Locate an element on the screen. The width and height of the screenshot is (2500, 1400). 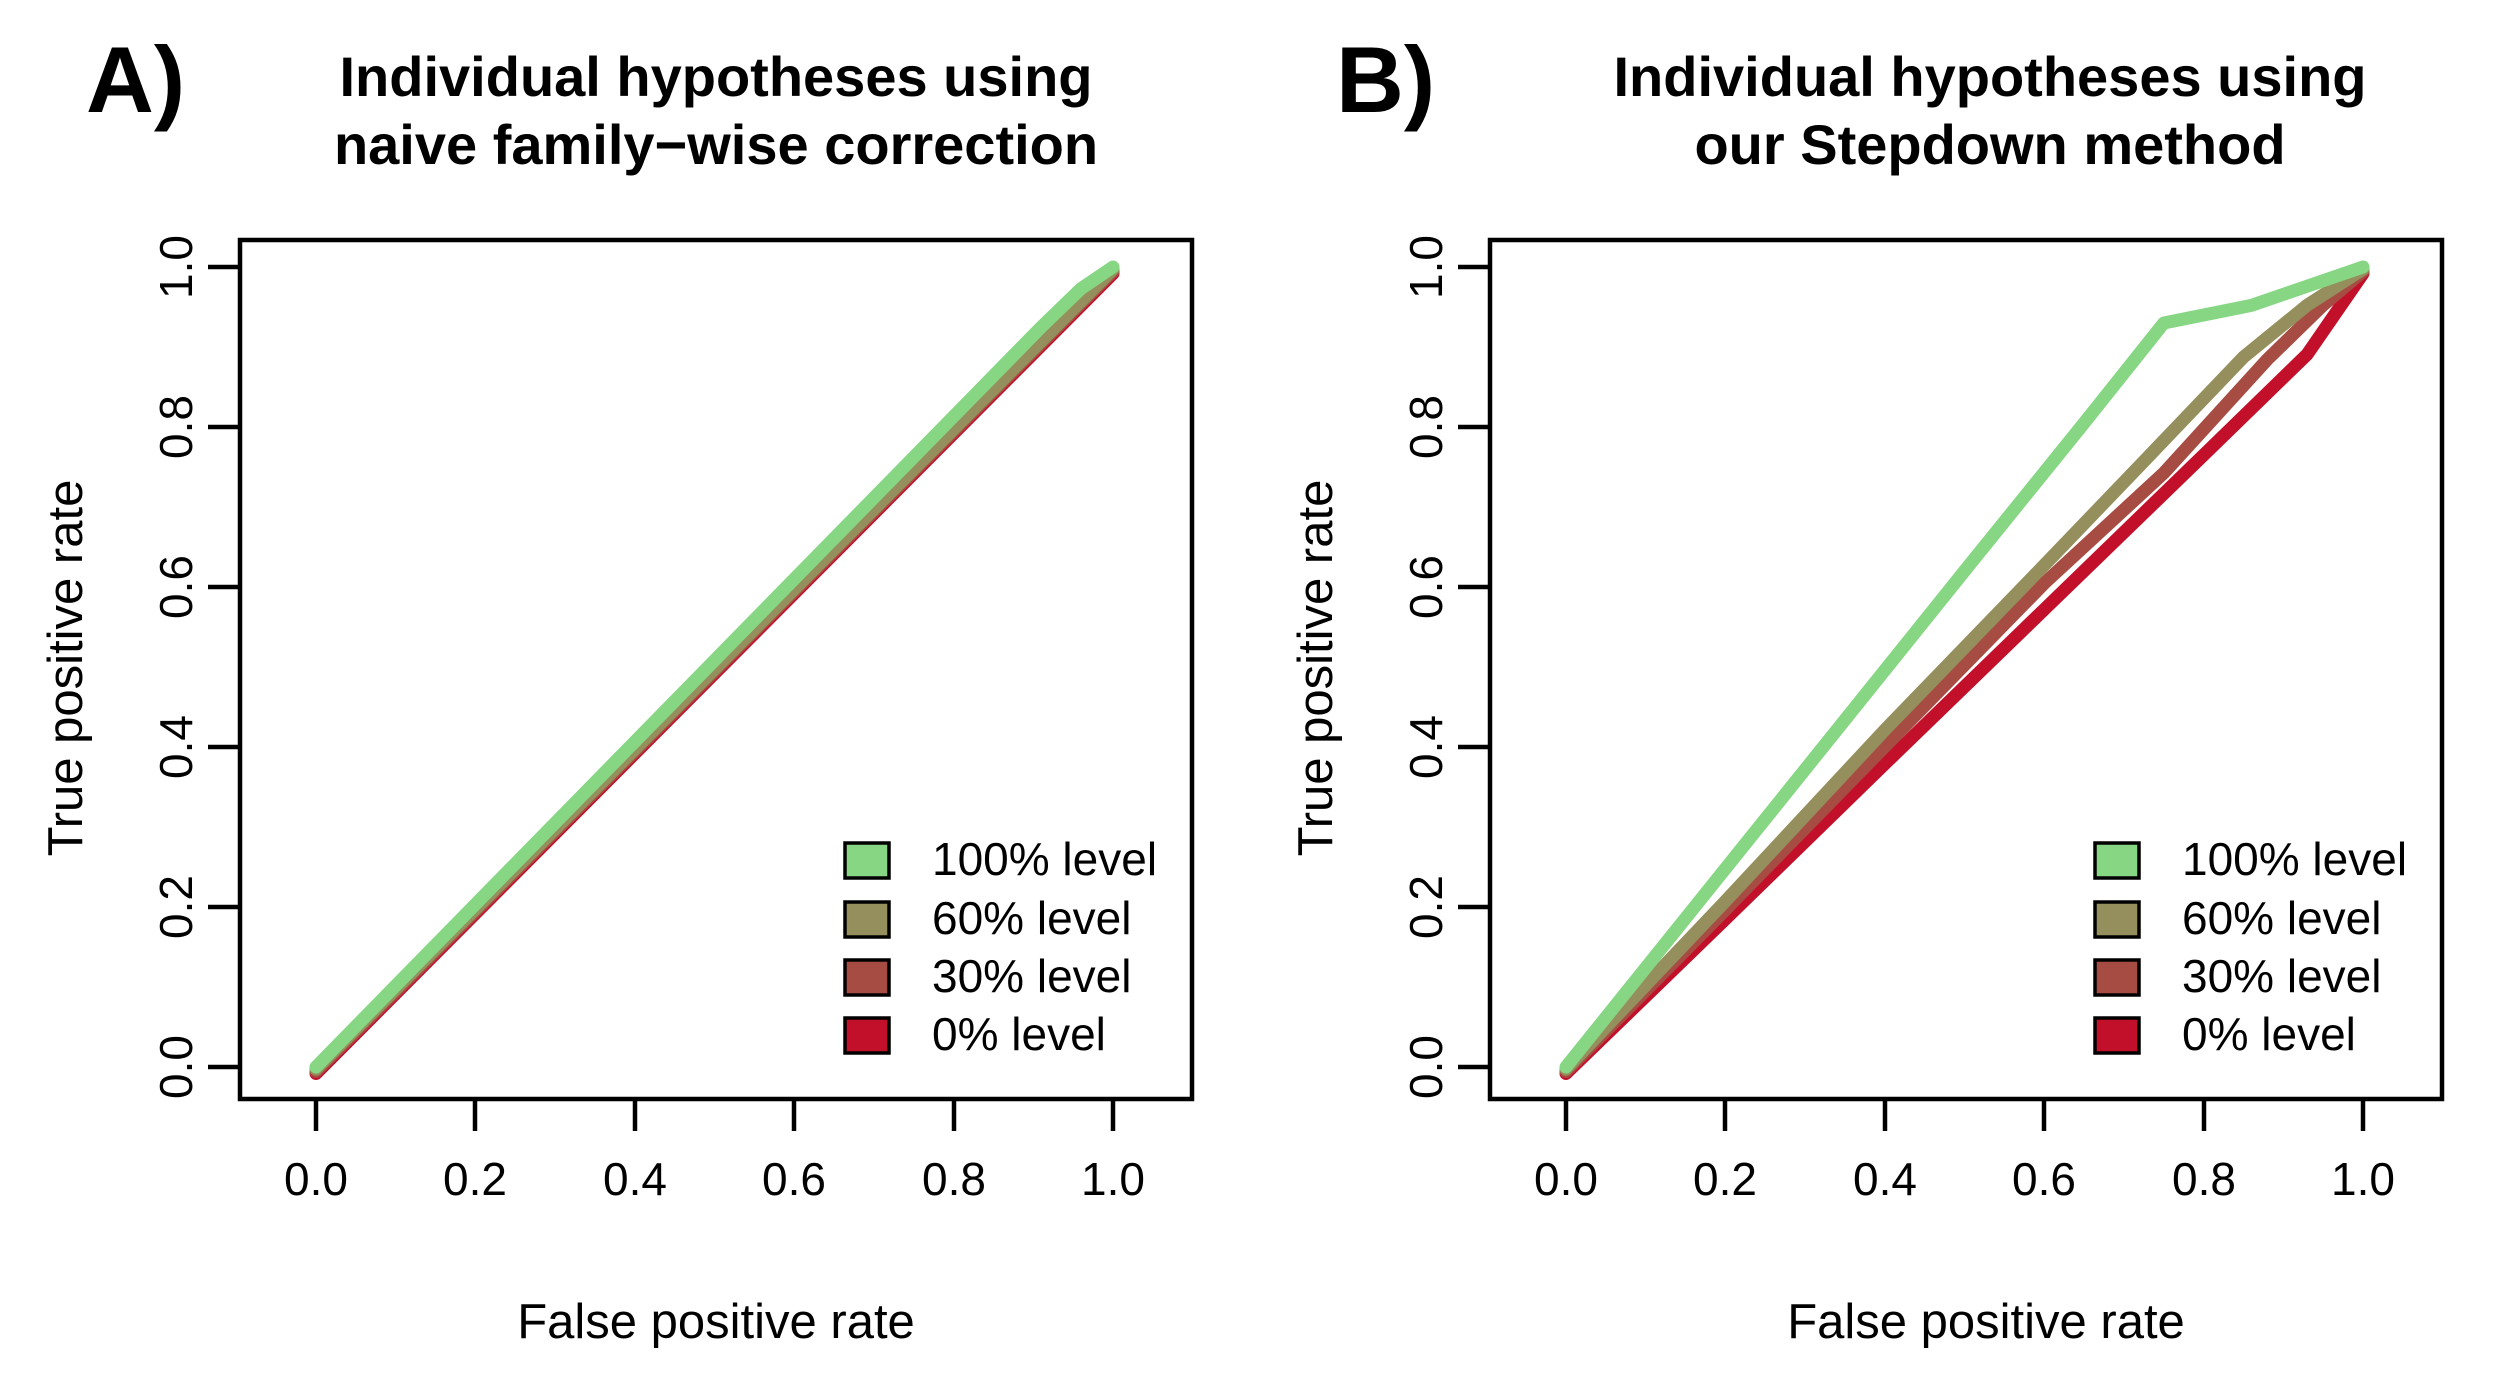
panel-b-title-line2: our Stepdown method is located at coordinates (1989, 144).